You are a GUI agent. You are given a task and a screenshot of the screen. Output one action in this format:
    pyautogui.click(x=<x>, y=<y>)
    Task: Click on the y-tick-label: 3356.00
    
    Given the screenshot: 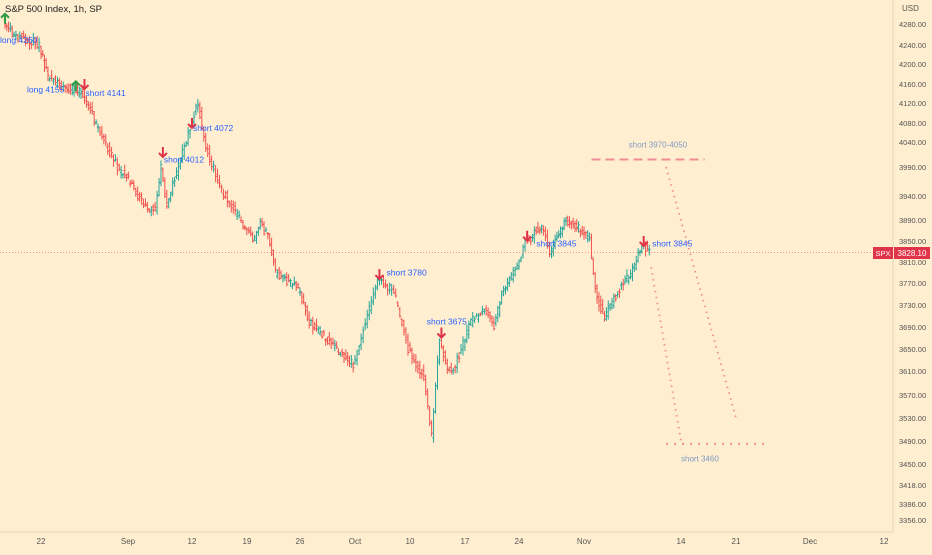 What is the action you would take?
    pyautogui.click(x=912, y=520)
    